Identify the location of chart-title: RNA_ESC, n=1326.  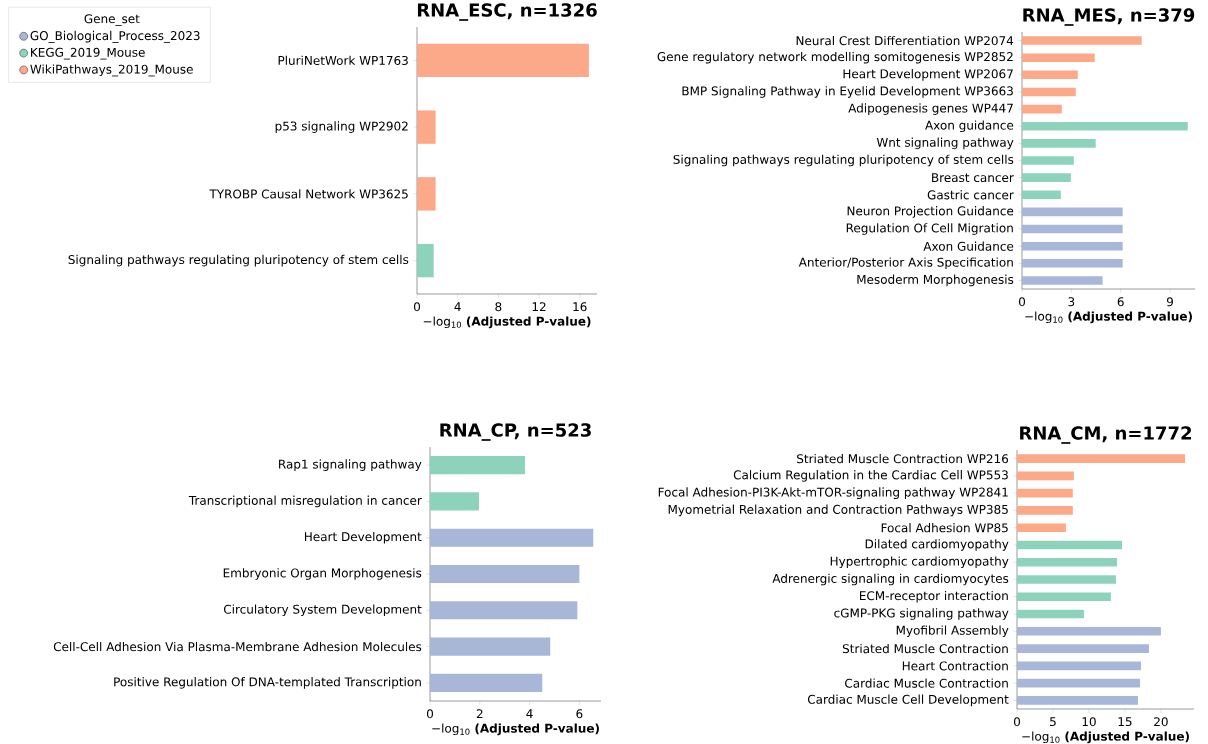
(507, 12).